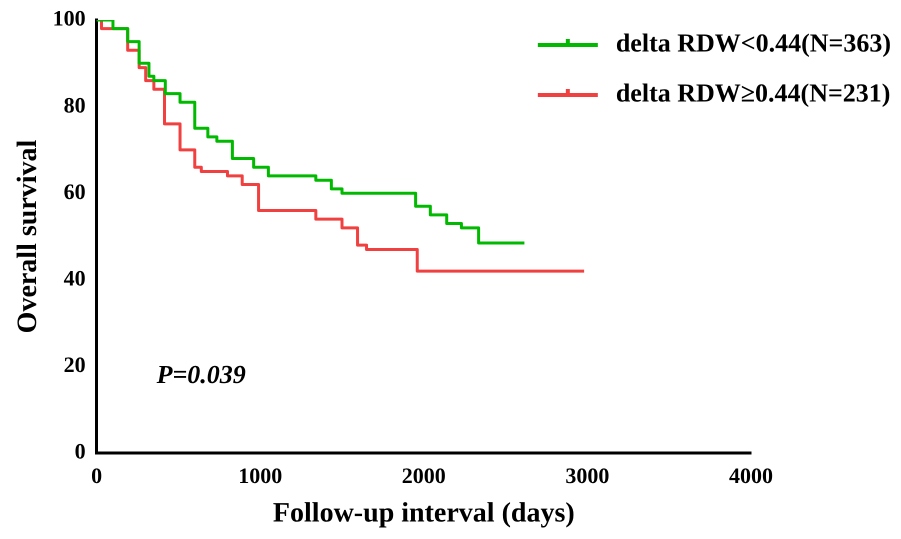 This screenshot has height=539, width=901. Describe the element at coordinates (75, 365) in the screenshot. I see `y-tick-label: 20` at that location.